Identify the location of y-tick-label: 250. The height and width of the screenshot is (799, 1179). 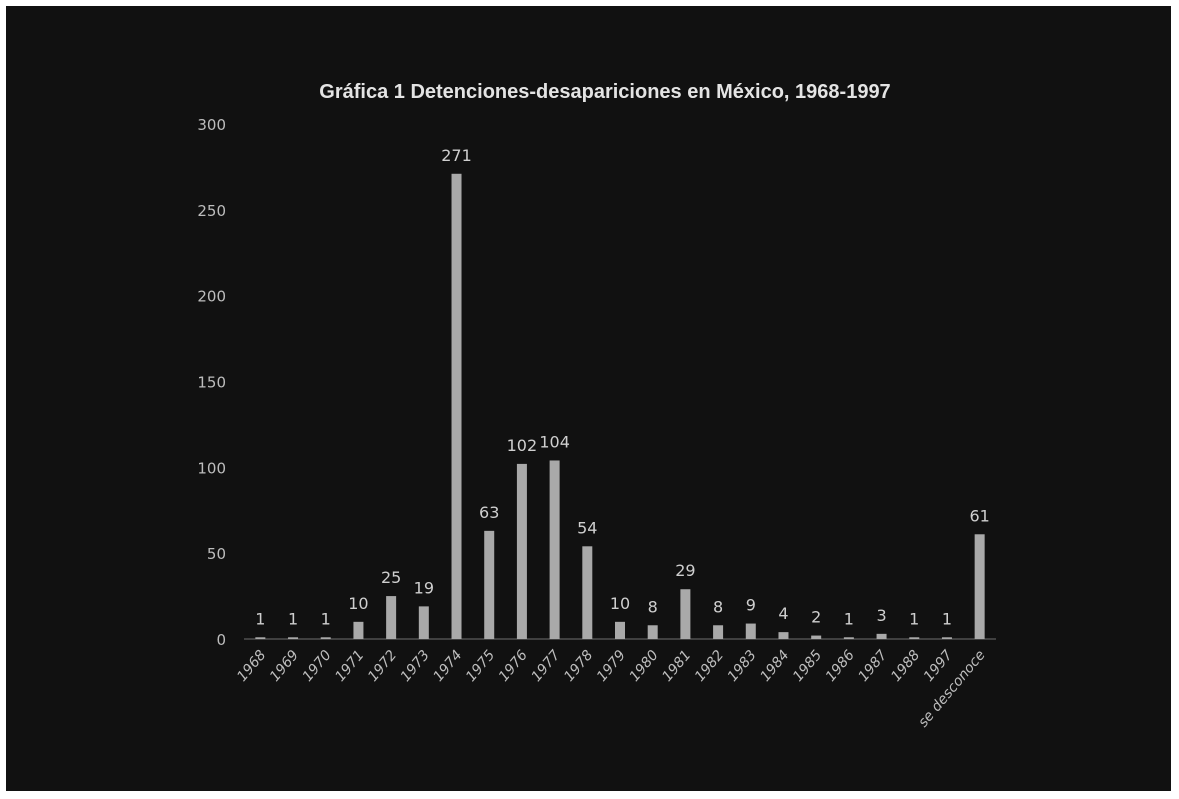
(211, 211).